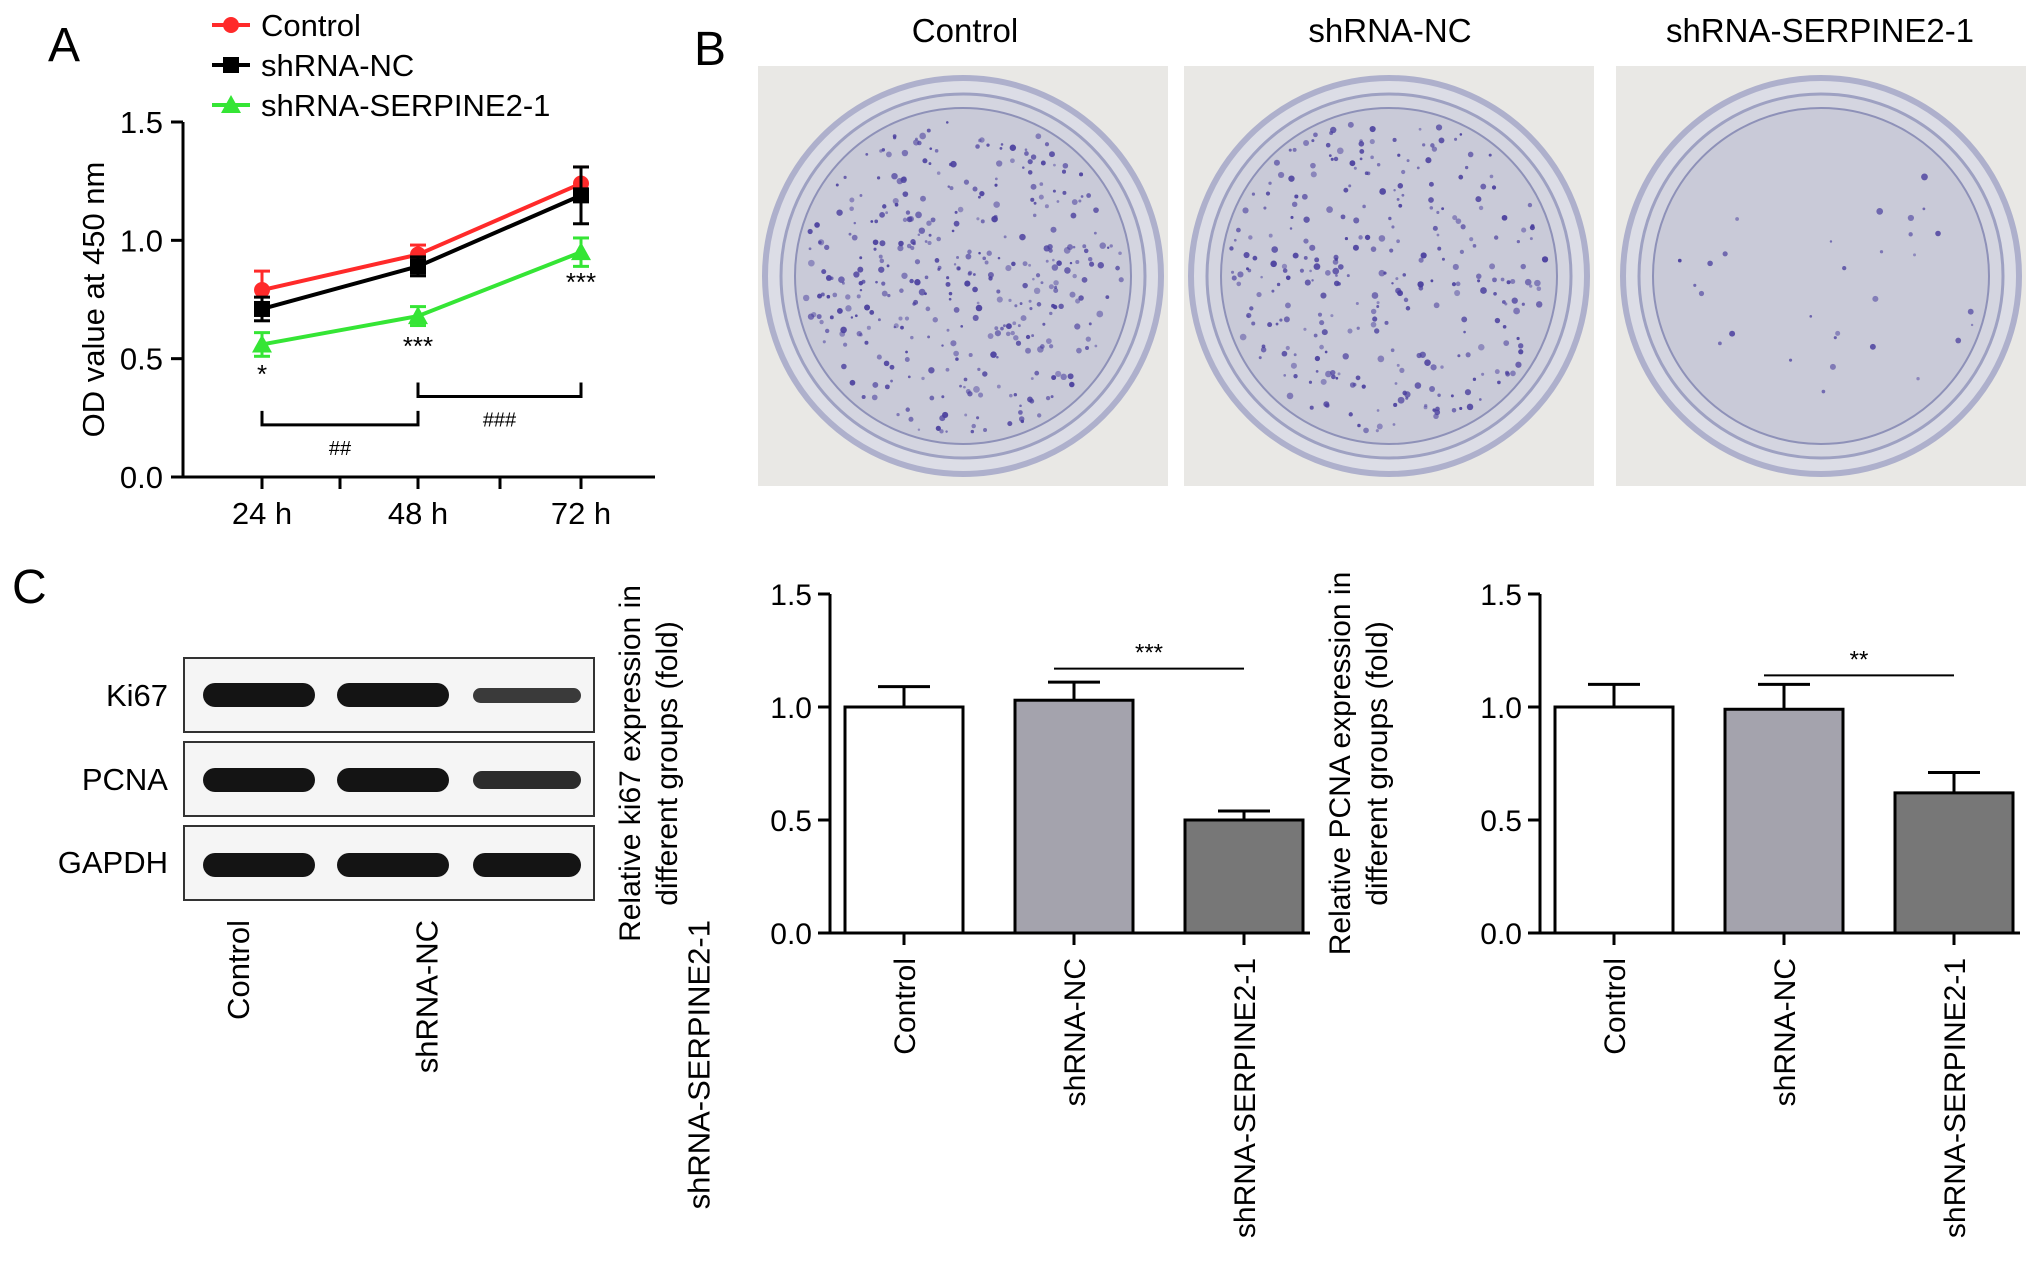 The height and width of the screenshot is (1287, 2032). Describe the element at coordinates (112, 862) in the screenshot. I see `blot-label-gapdh: GAPDH` at that location.